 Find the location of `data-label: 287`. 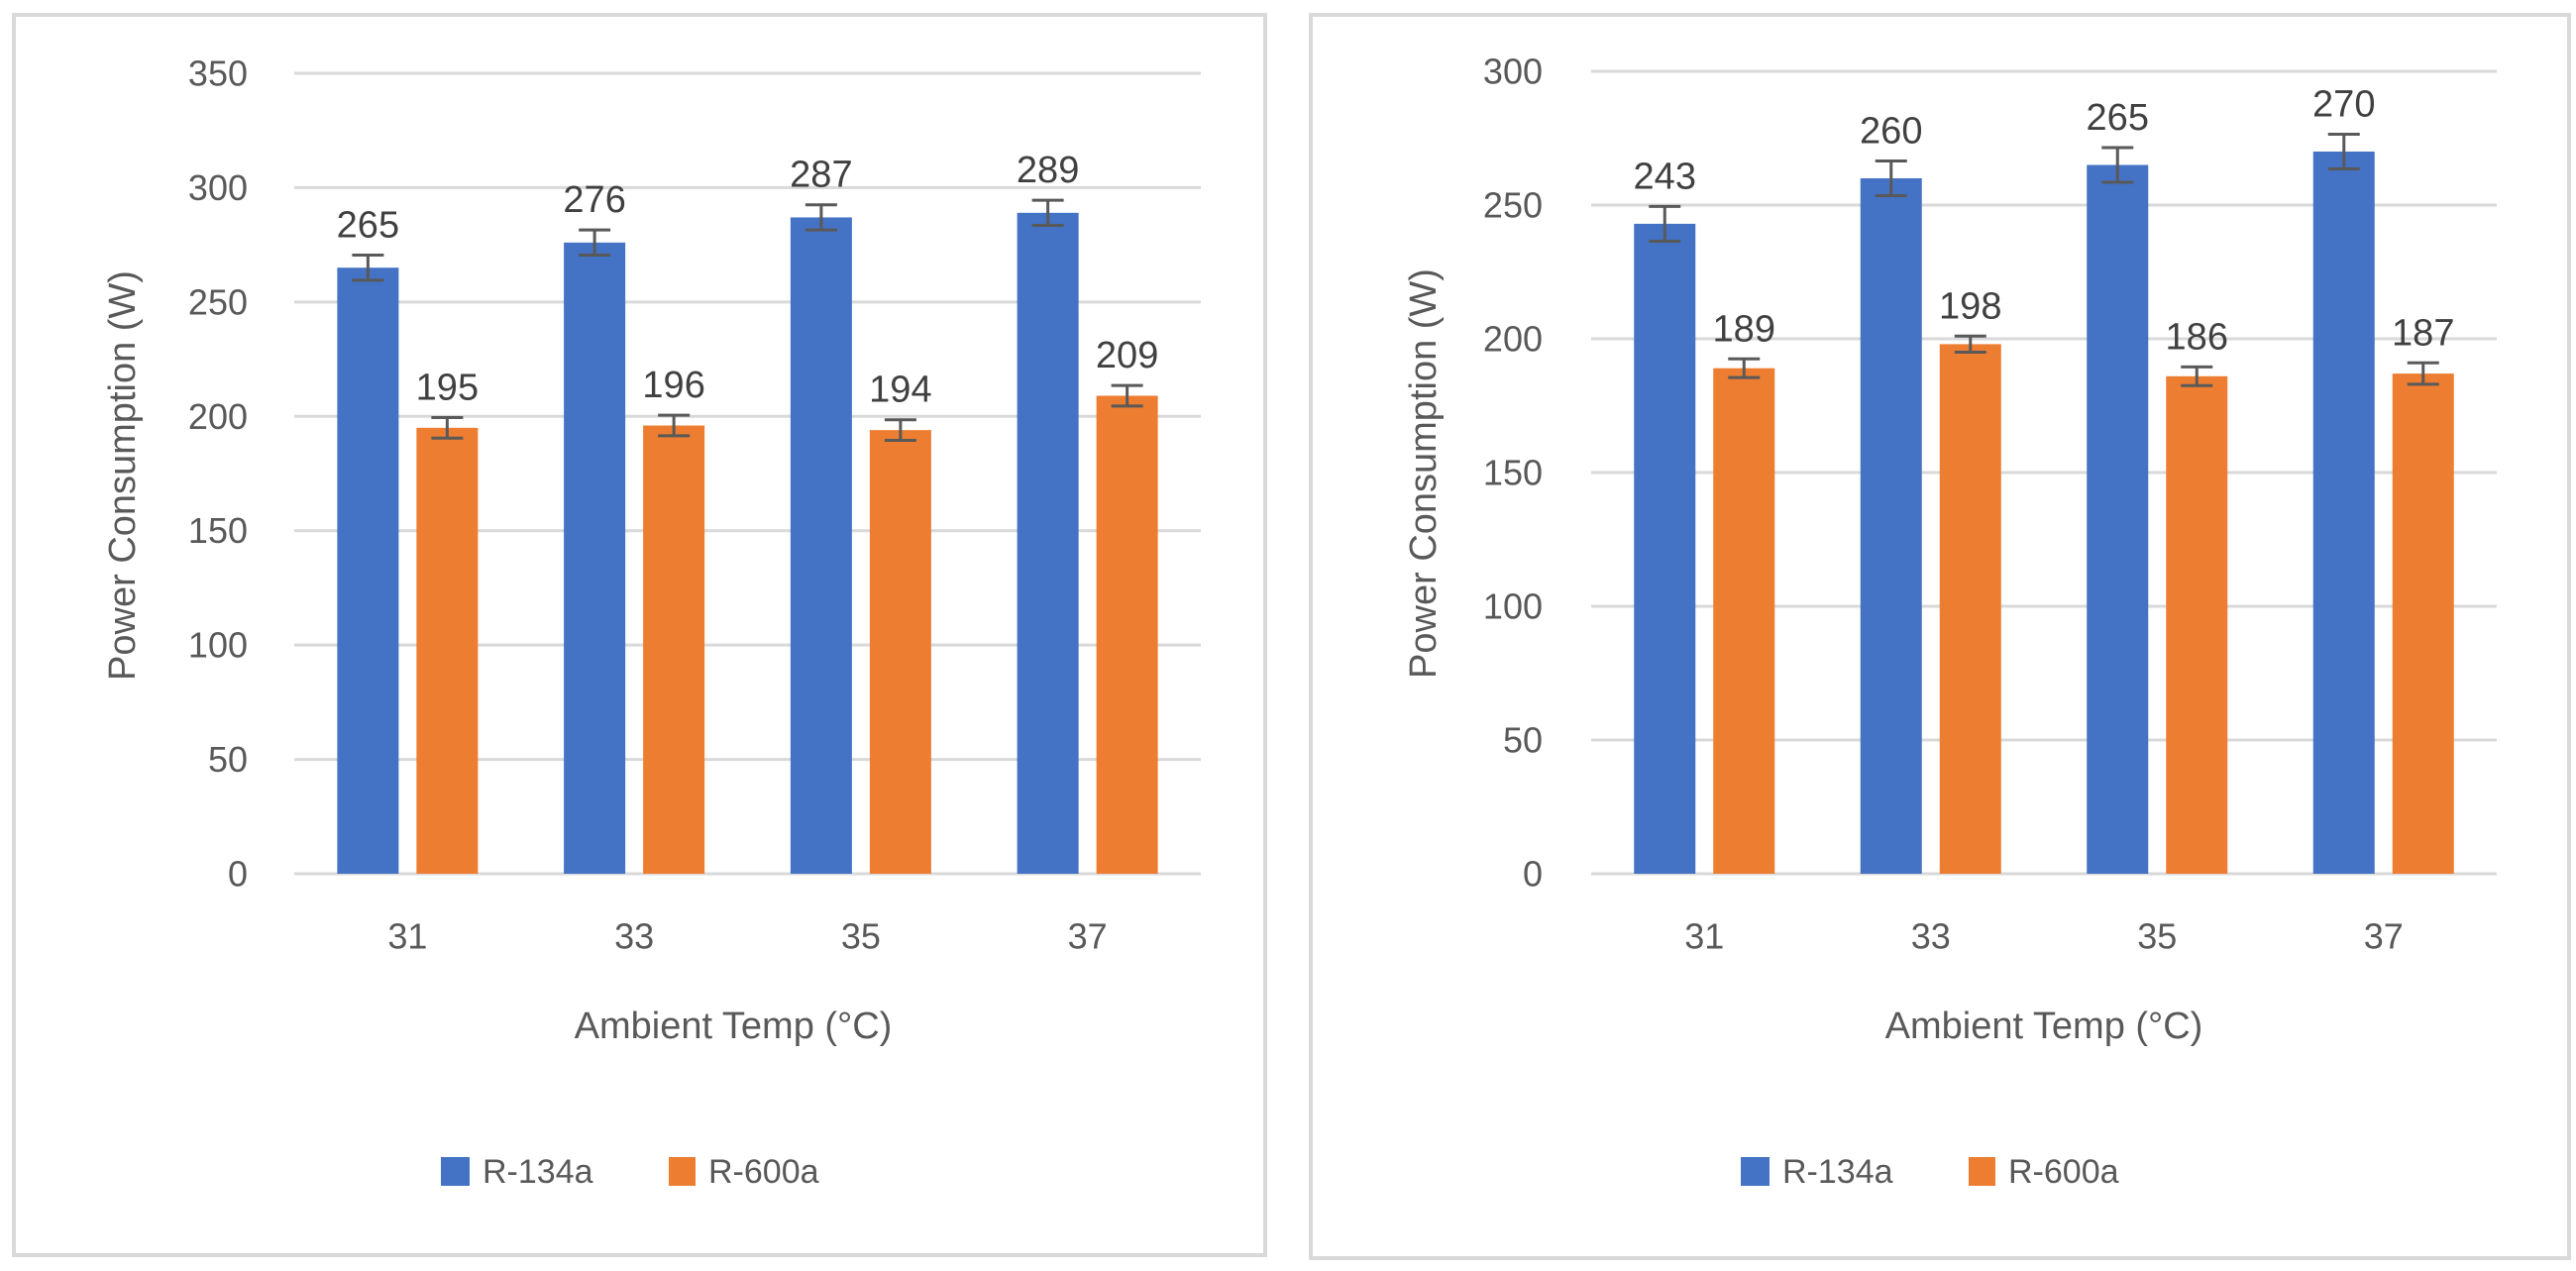

data-label: 287 is located at coordinates (821, 175).